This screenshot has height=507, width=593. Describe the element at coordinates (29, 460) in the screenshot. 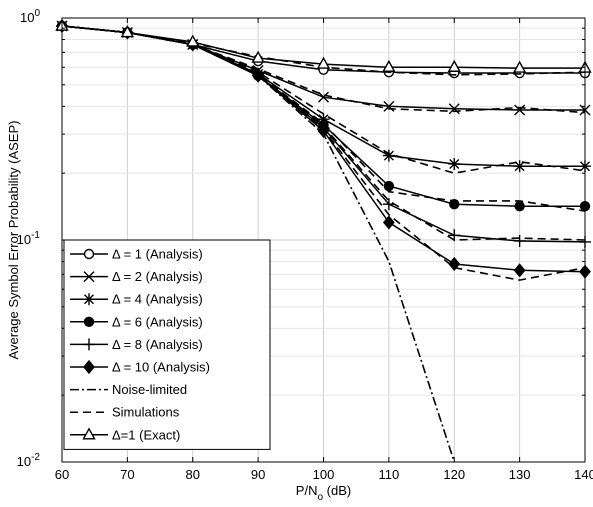

I see `y-tick-label: 10⁻²` at that location.